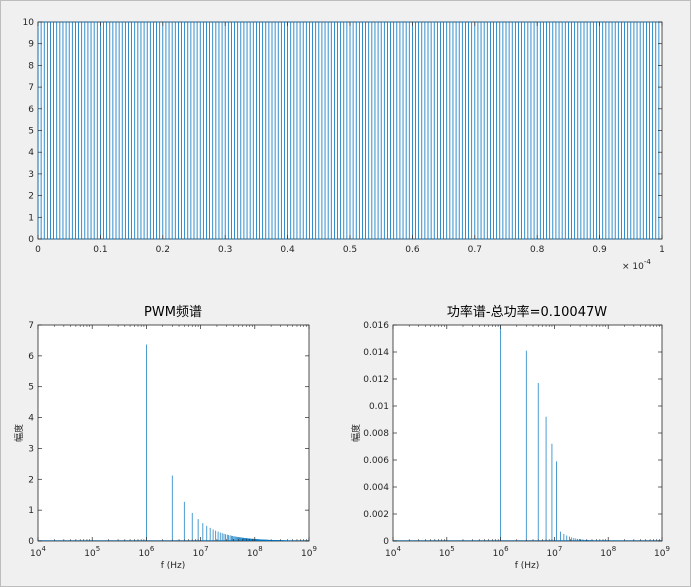 The image size is (691, 587). Describe the element at coordinates (376, 461) in the screenshot. I see `y-tick-label: 0.006` at that location.